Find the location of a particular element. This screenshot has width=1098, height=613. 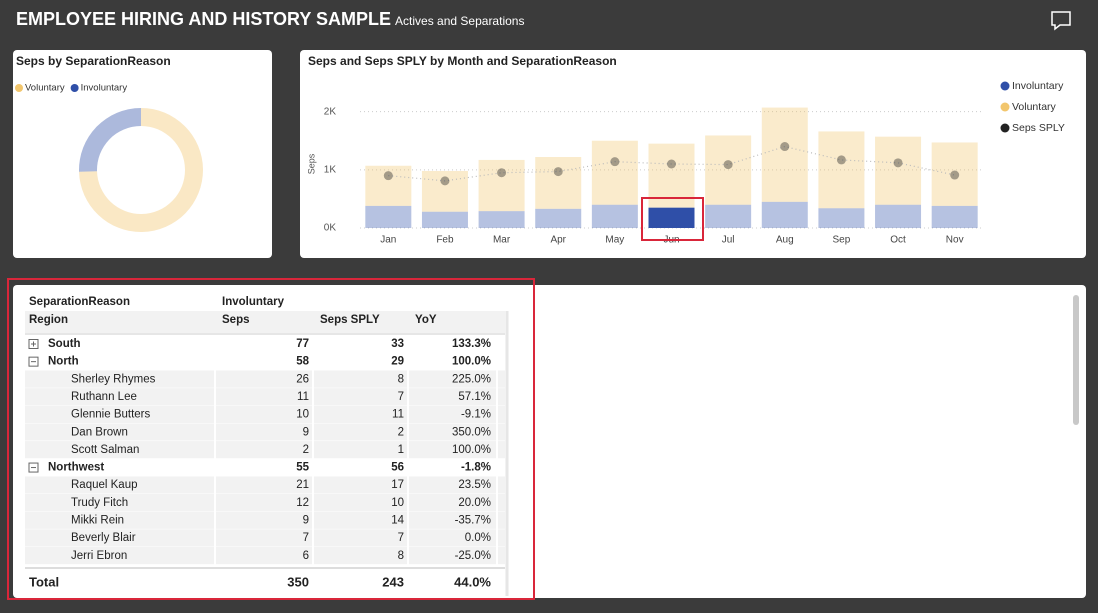

x-tick-label: Jan is located at coordinates (388, 240).